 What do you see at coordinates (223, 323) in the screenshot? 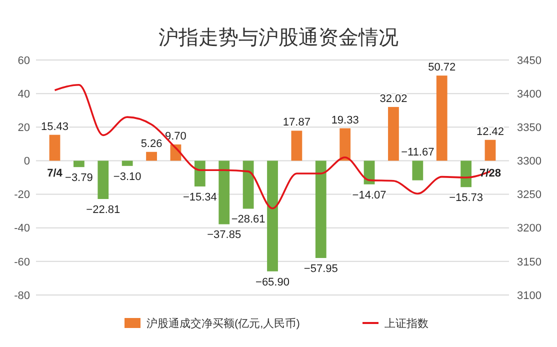
I see `legend-label: 沪股通成交净买额(亿元,人民币)` at bounding box center [223, 323].